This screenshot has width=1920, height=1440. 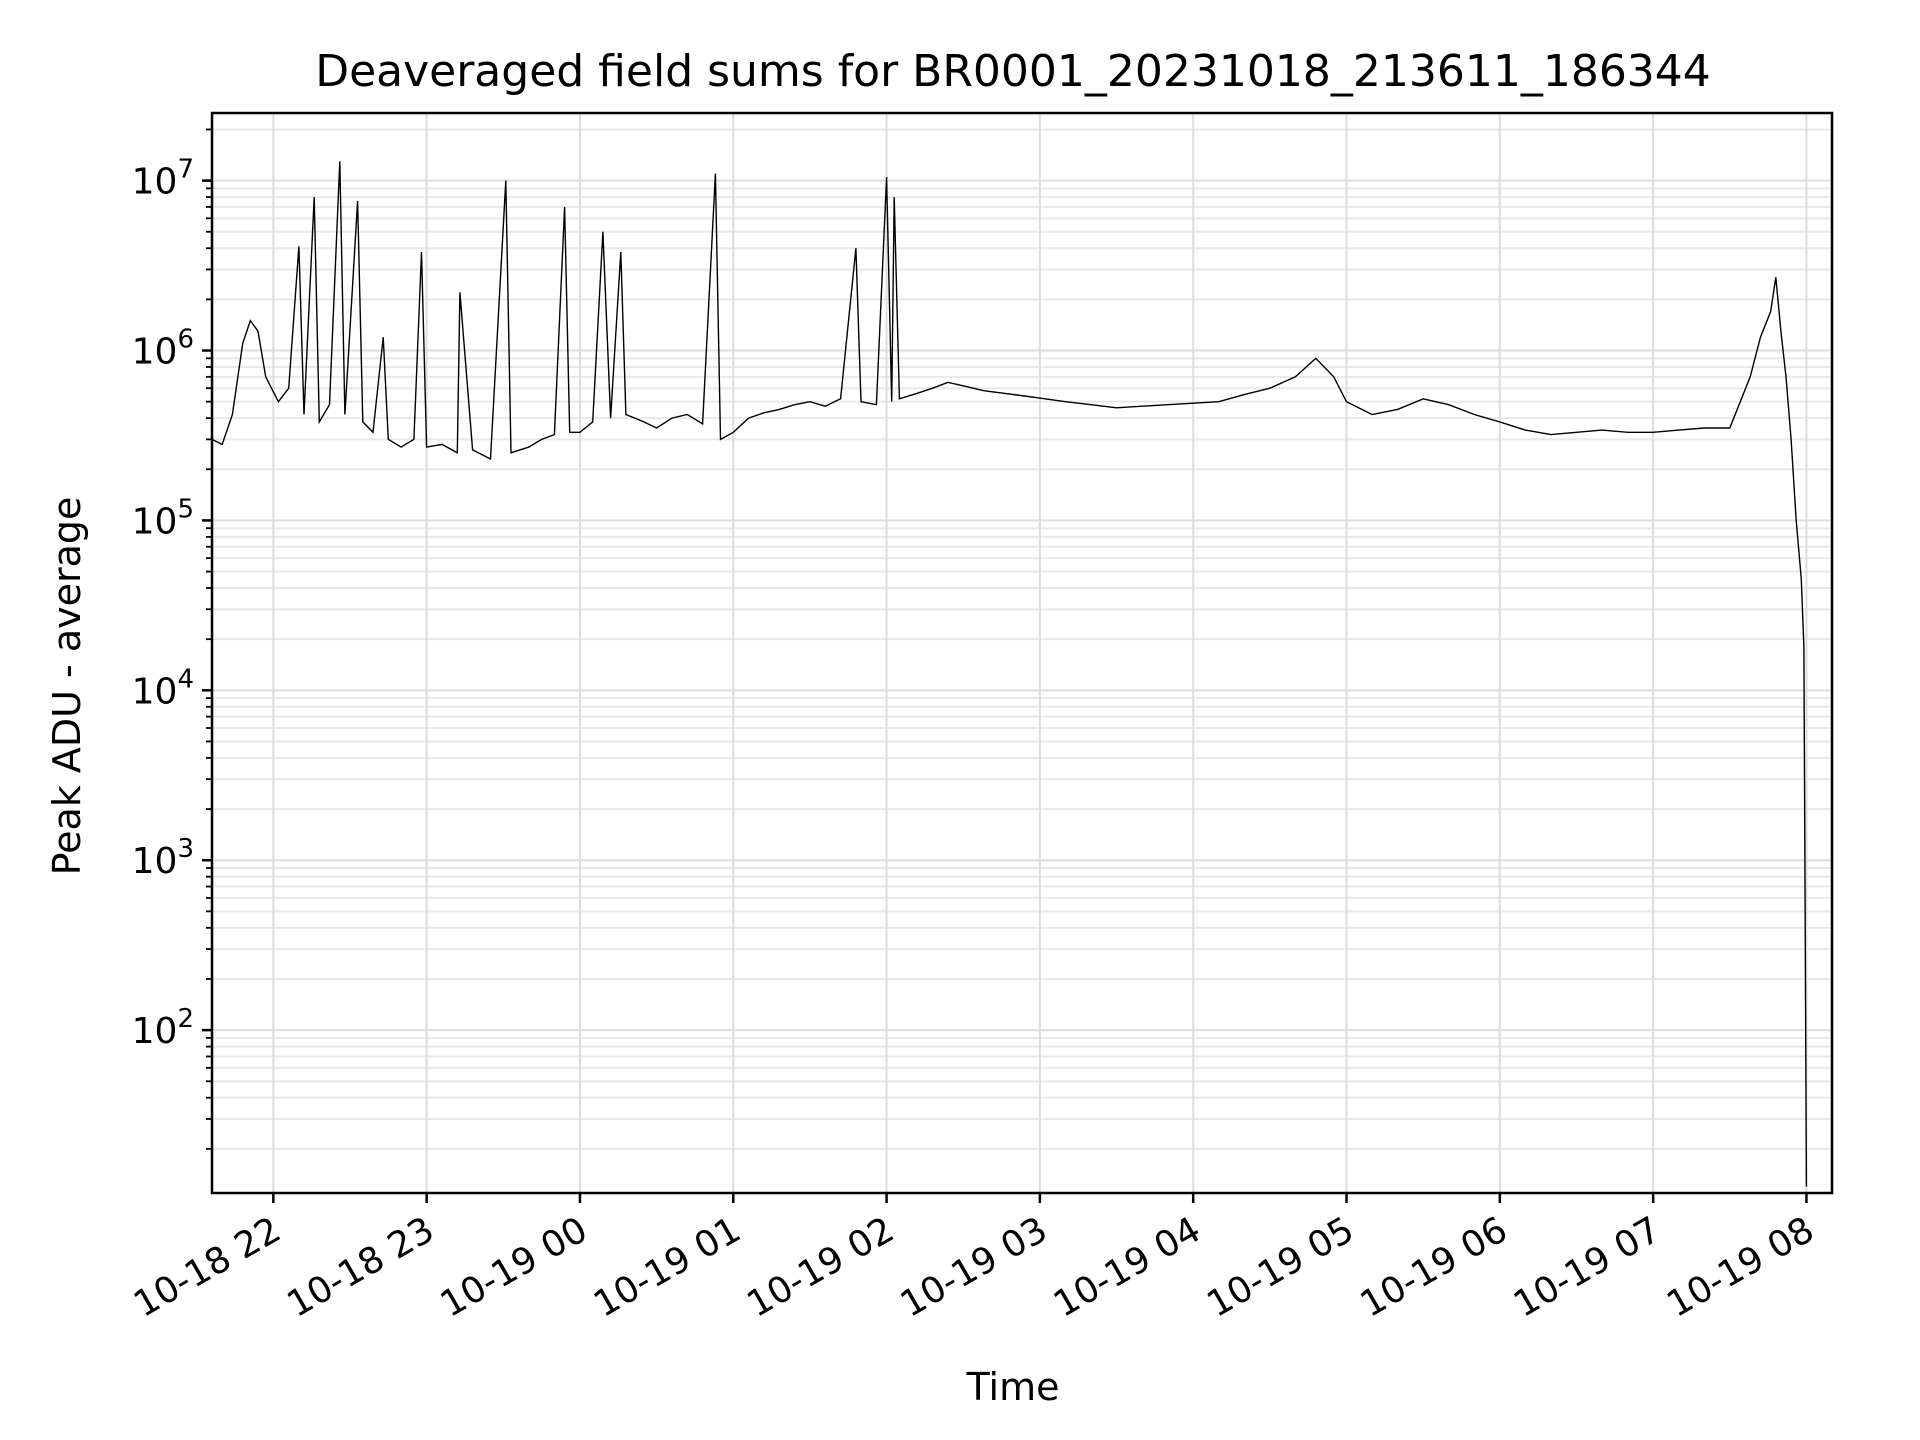 What do you see at coordinates (163, 179) in the screenshot?
I see `y-tick-label: 10⁷` at bounding box center [163, 179].